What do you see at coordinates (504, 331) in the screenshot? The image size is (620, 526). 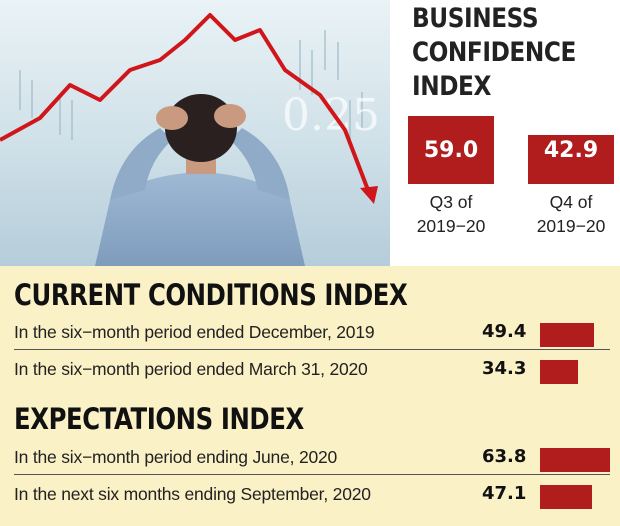 I see `row-value: 49.4` at bounding box center [504, 331].